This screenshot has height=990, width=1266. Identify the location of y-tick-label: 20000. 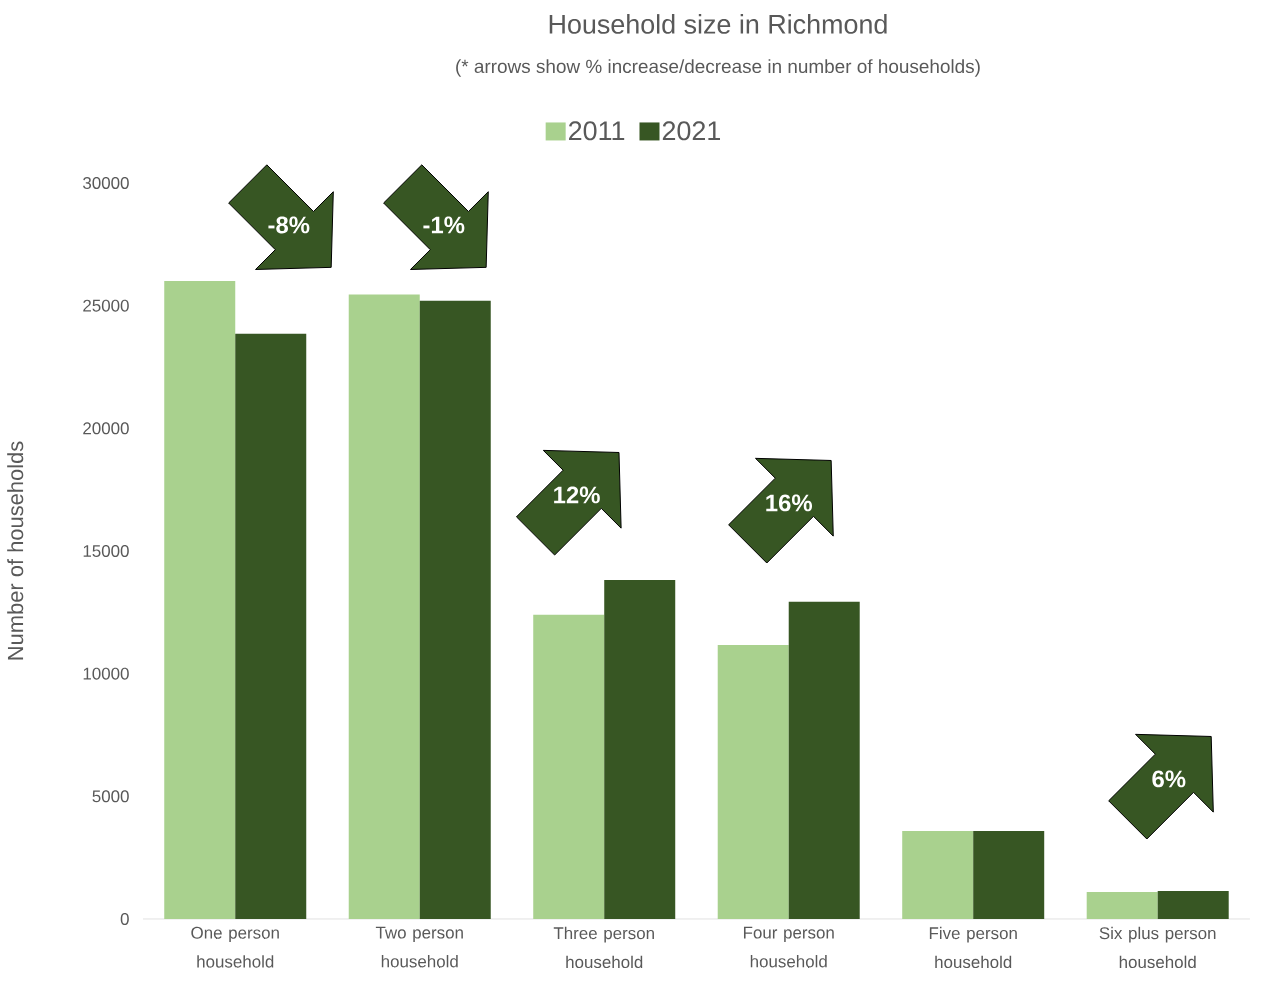
(106, 428).